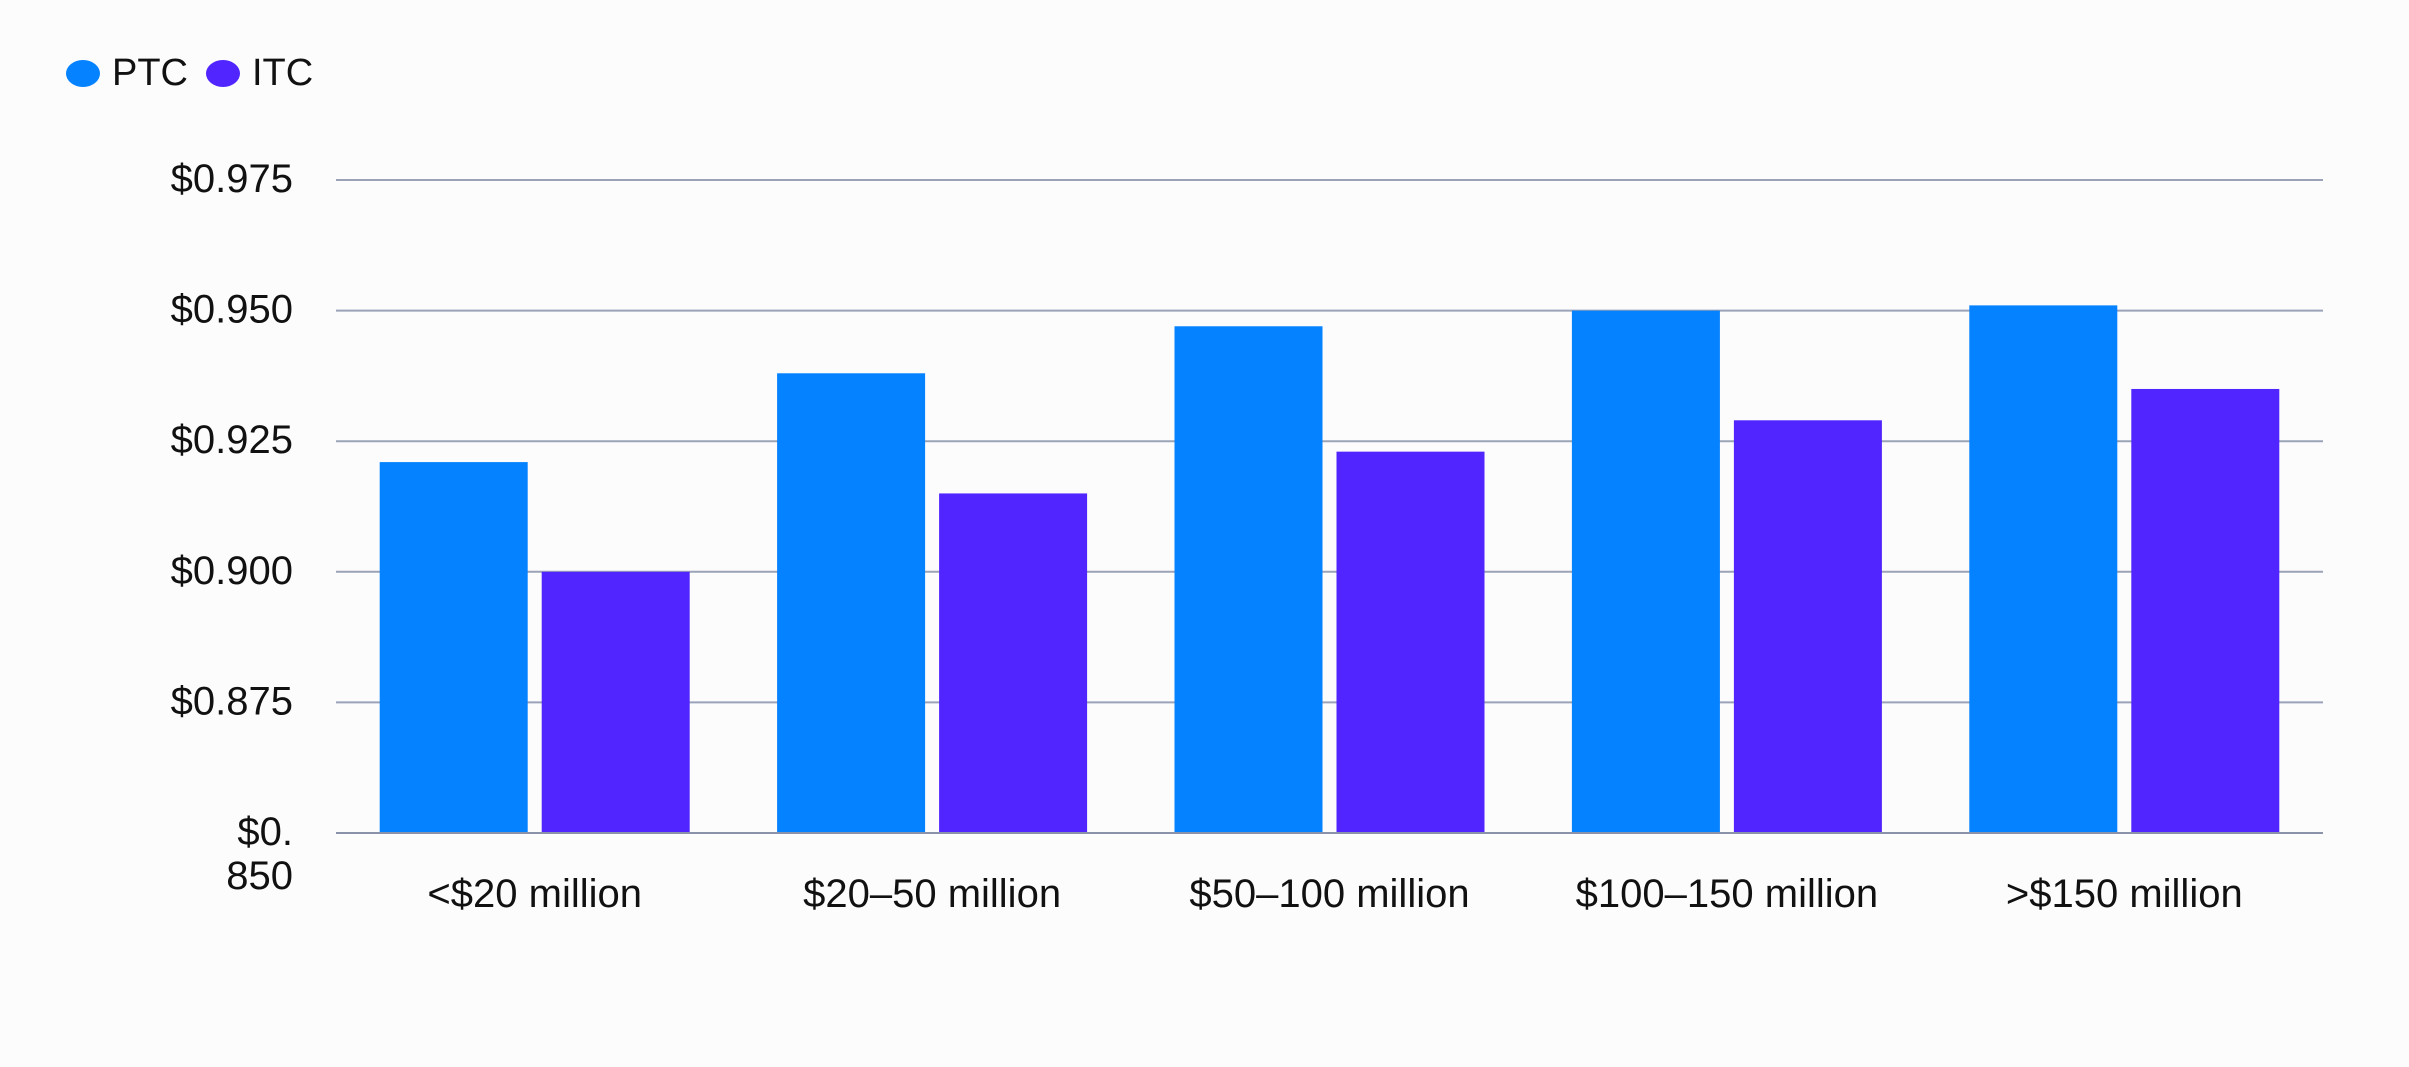 The height and width of the screenshot is (1067, 2409). I want to click on y-tick-label: $0.875, so click(232, 701).